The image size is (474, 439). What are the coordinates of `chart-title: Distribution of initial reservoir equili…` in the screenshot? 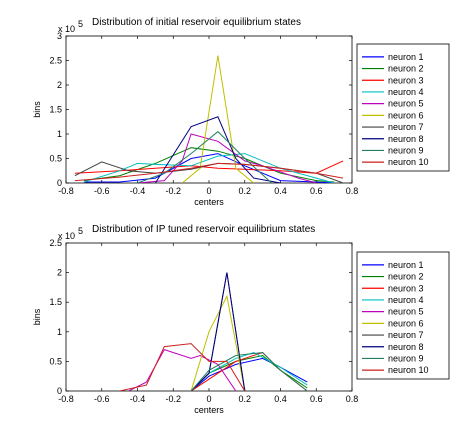 It's located at (196, 22).